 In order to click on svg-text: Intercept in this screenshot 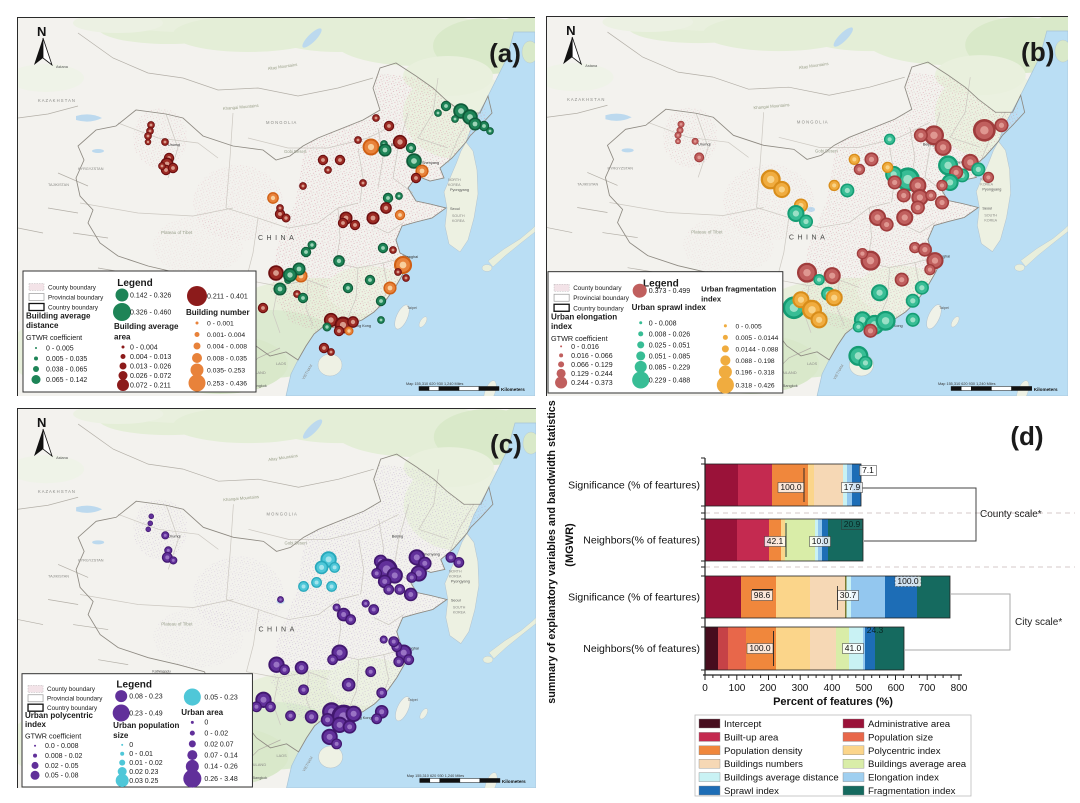, I will do `click(743, 724)`.